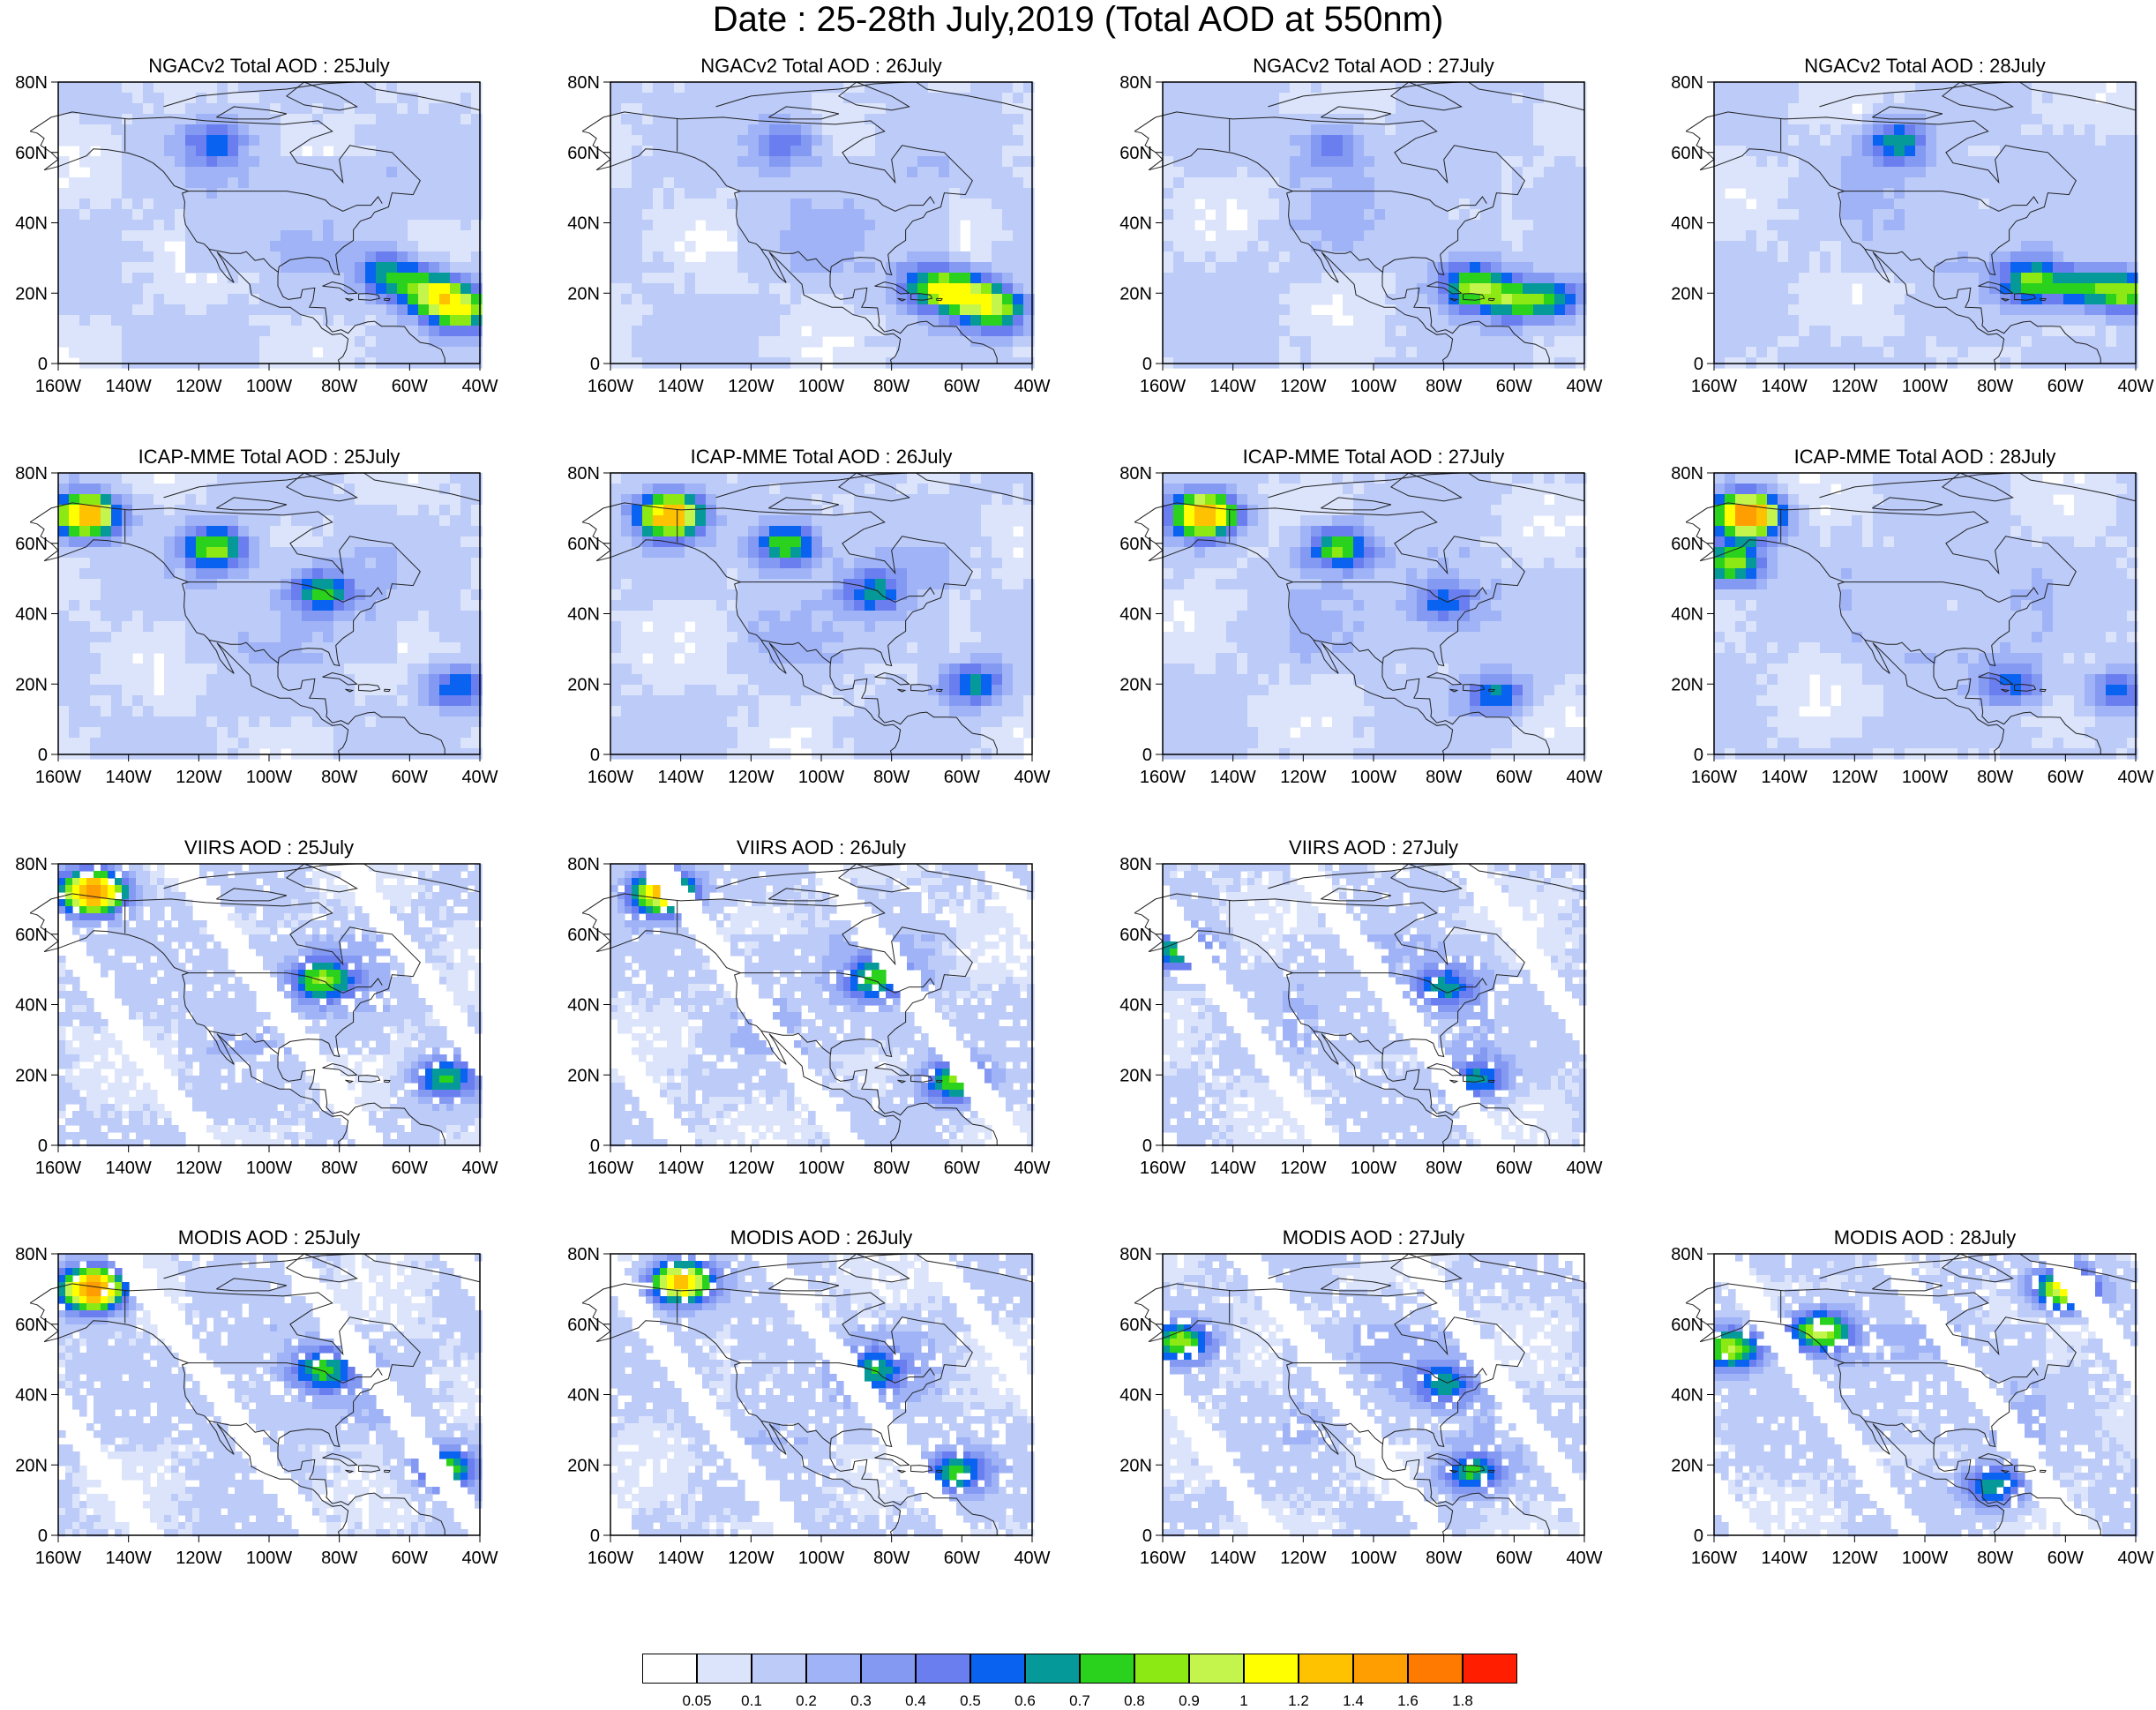 Image resolution: width=2156 pixels, height=1710 pixels. What do you see at coordinates (595, 364) in the screenshot?
I see `y-tick-label: 0` at bounding box center [595, 364].